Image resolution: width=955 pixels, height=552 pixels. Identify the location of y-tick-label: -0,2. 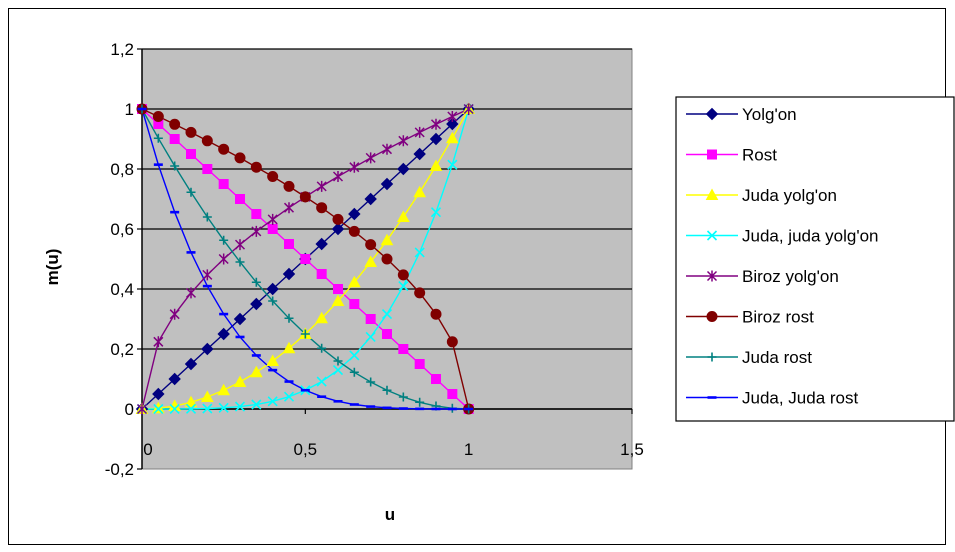
(119, 469).